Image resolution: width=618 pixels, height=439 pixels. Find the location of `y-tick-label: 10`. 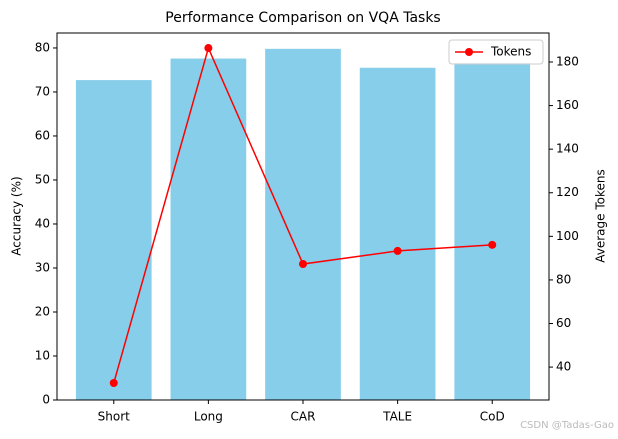

y-tick-label: 10 is located at coordinates (42, 355).